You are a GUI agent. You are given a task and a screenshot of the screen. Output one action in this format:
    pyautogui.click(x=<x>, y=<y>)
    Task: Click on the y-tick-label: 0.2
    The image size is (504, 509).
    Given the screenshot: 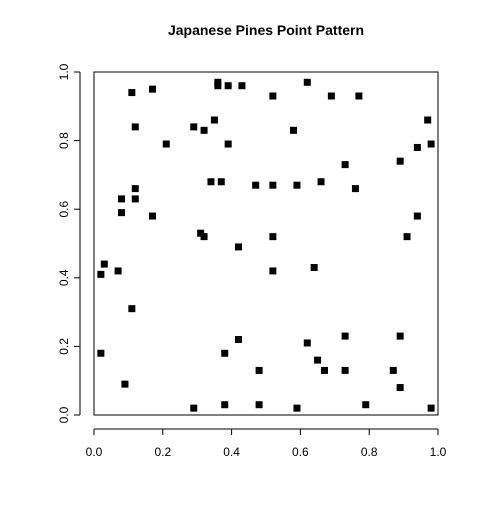 What is the action you would take?
    pyautogui.click(x=64, y=346)
    